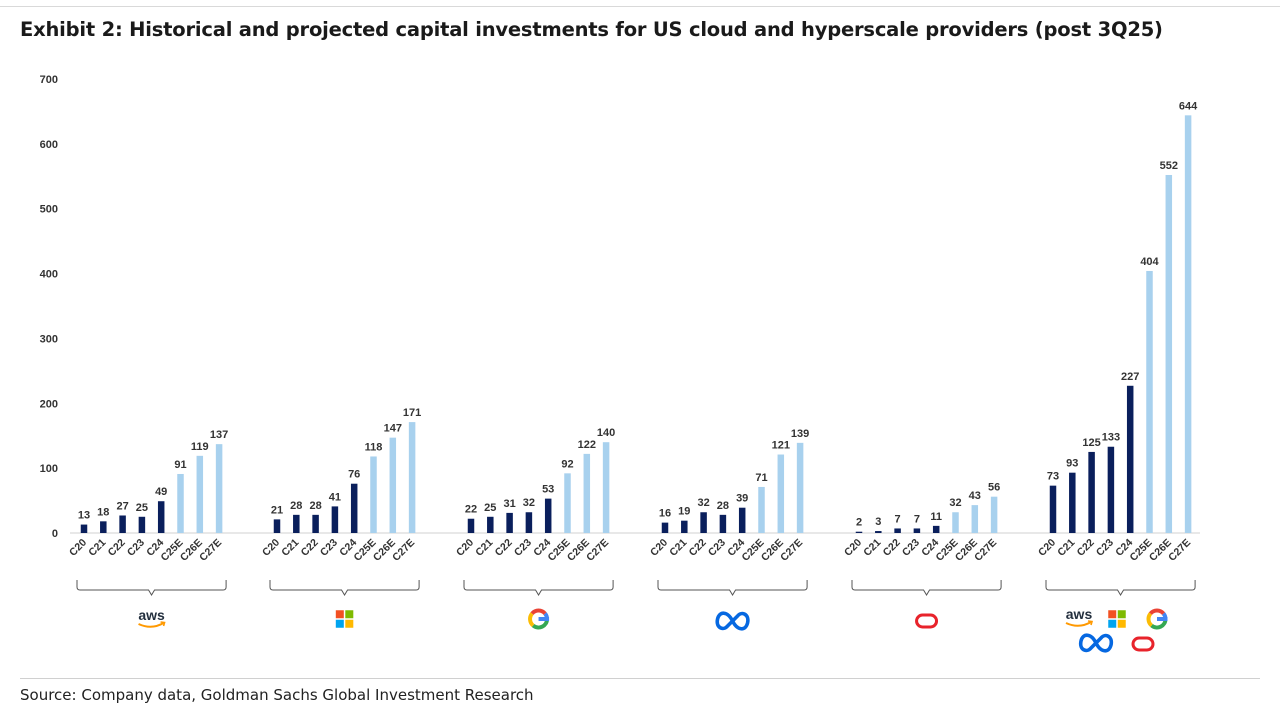 The width and height of the screenshot is (1280, 715). Describe the element at coordinates (684, 512) in the screenshot. I see `data-label: 19` at that location.